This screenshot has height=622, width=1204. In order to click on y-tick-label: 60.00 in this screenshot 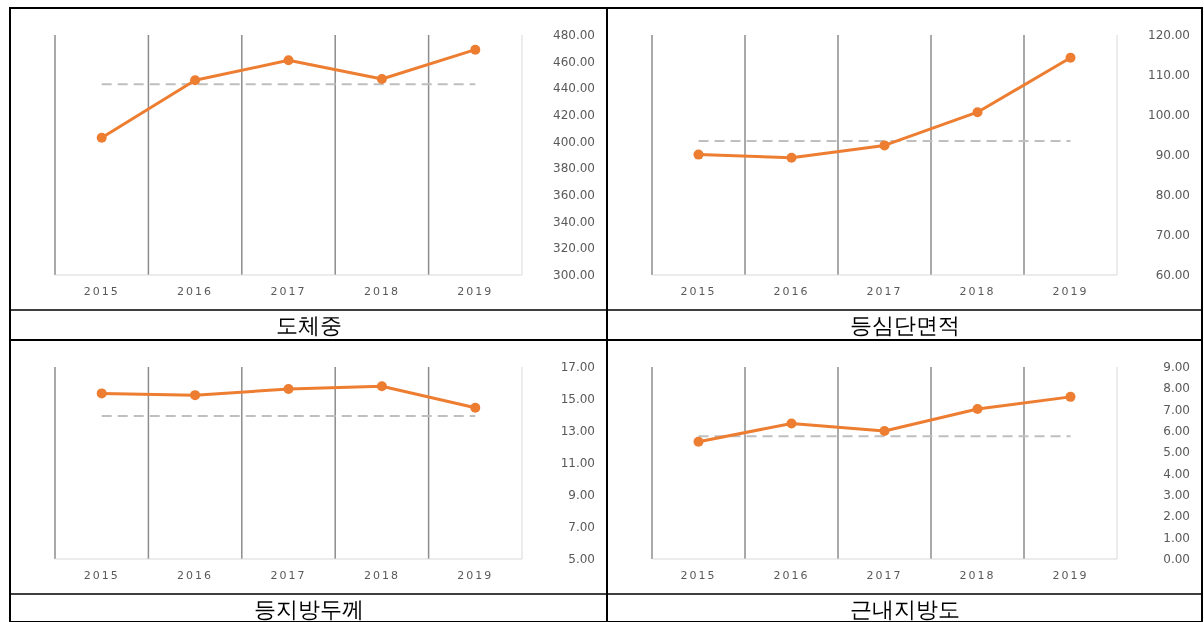, I will do `click(1172, 275)`.